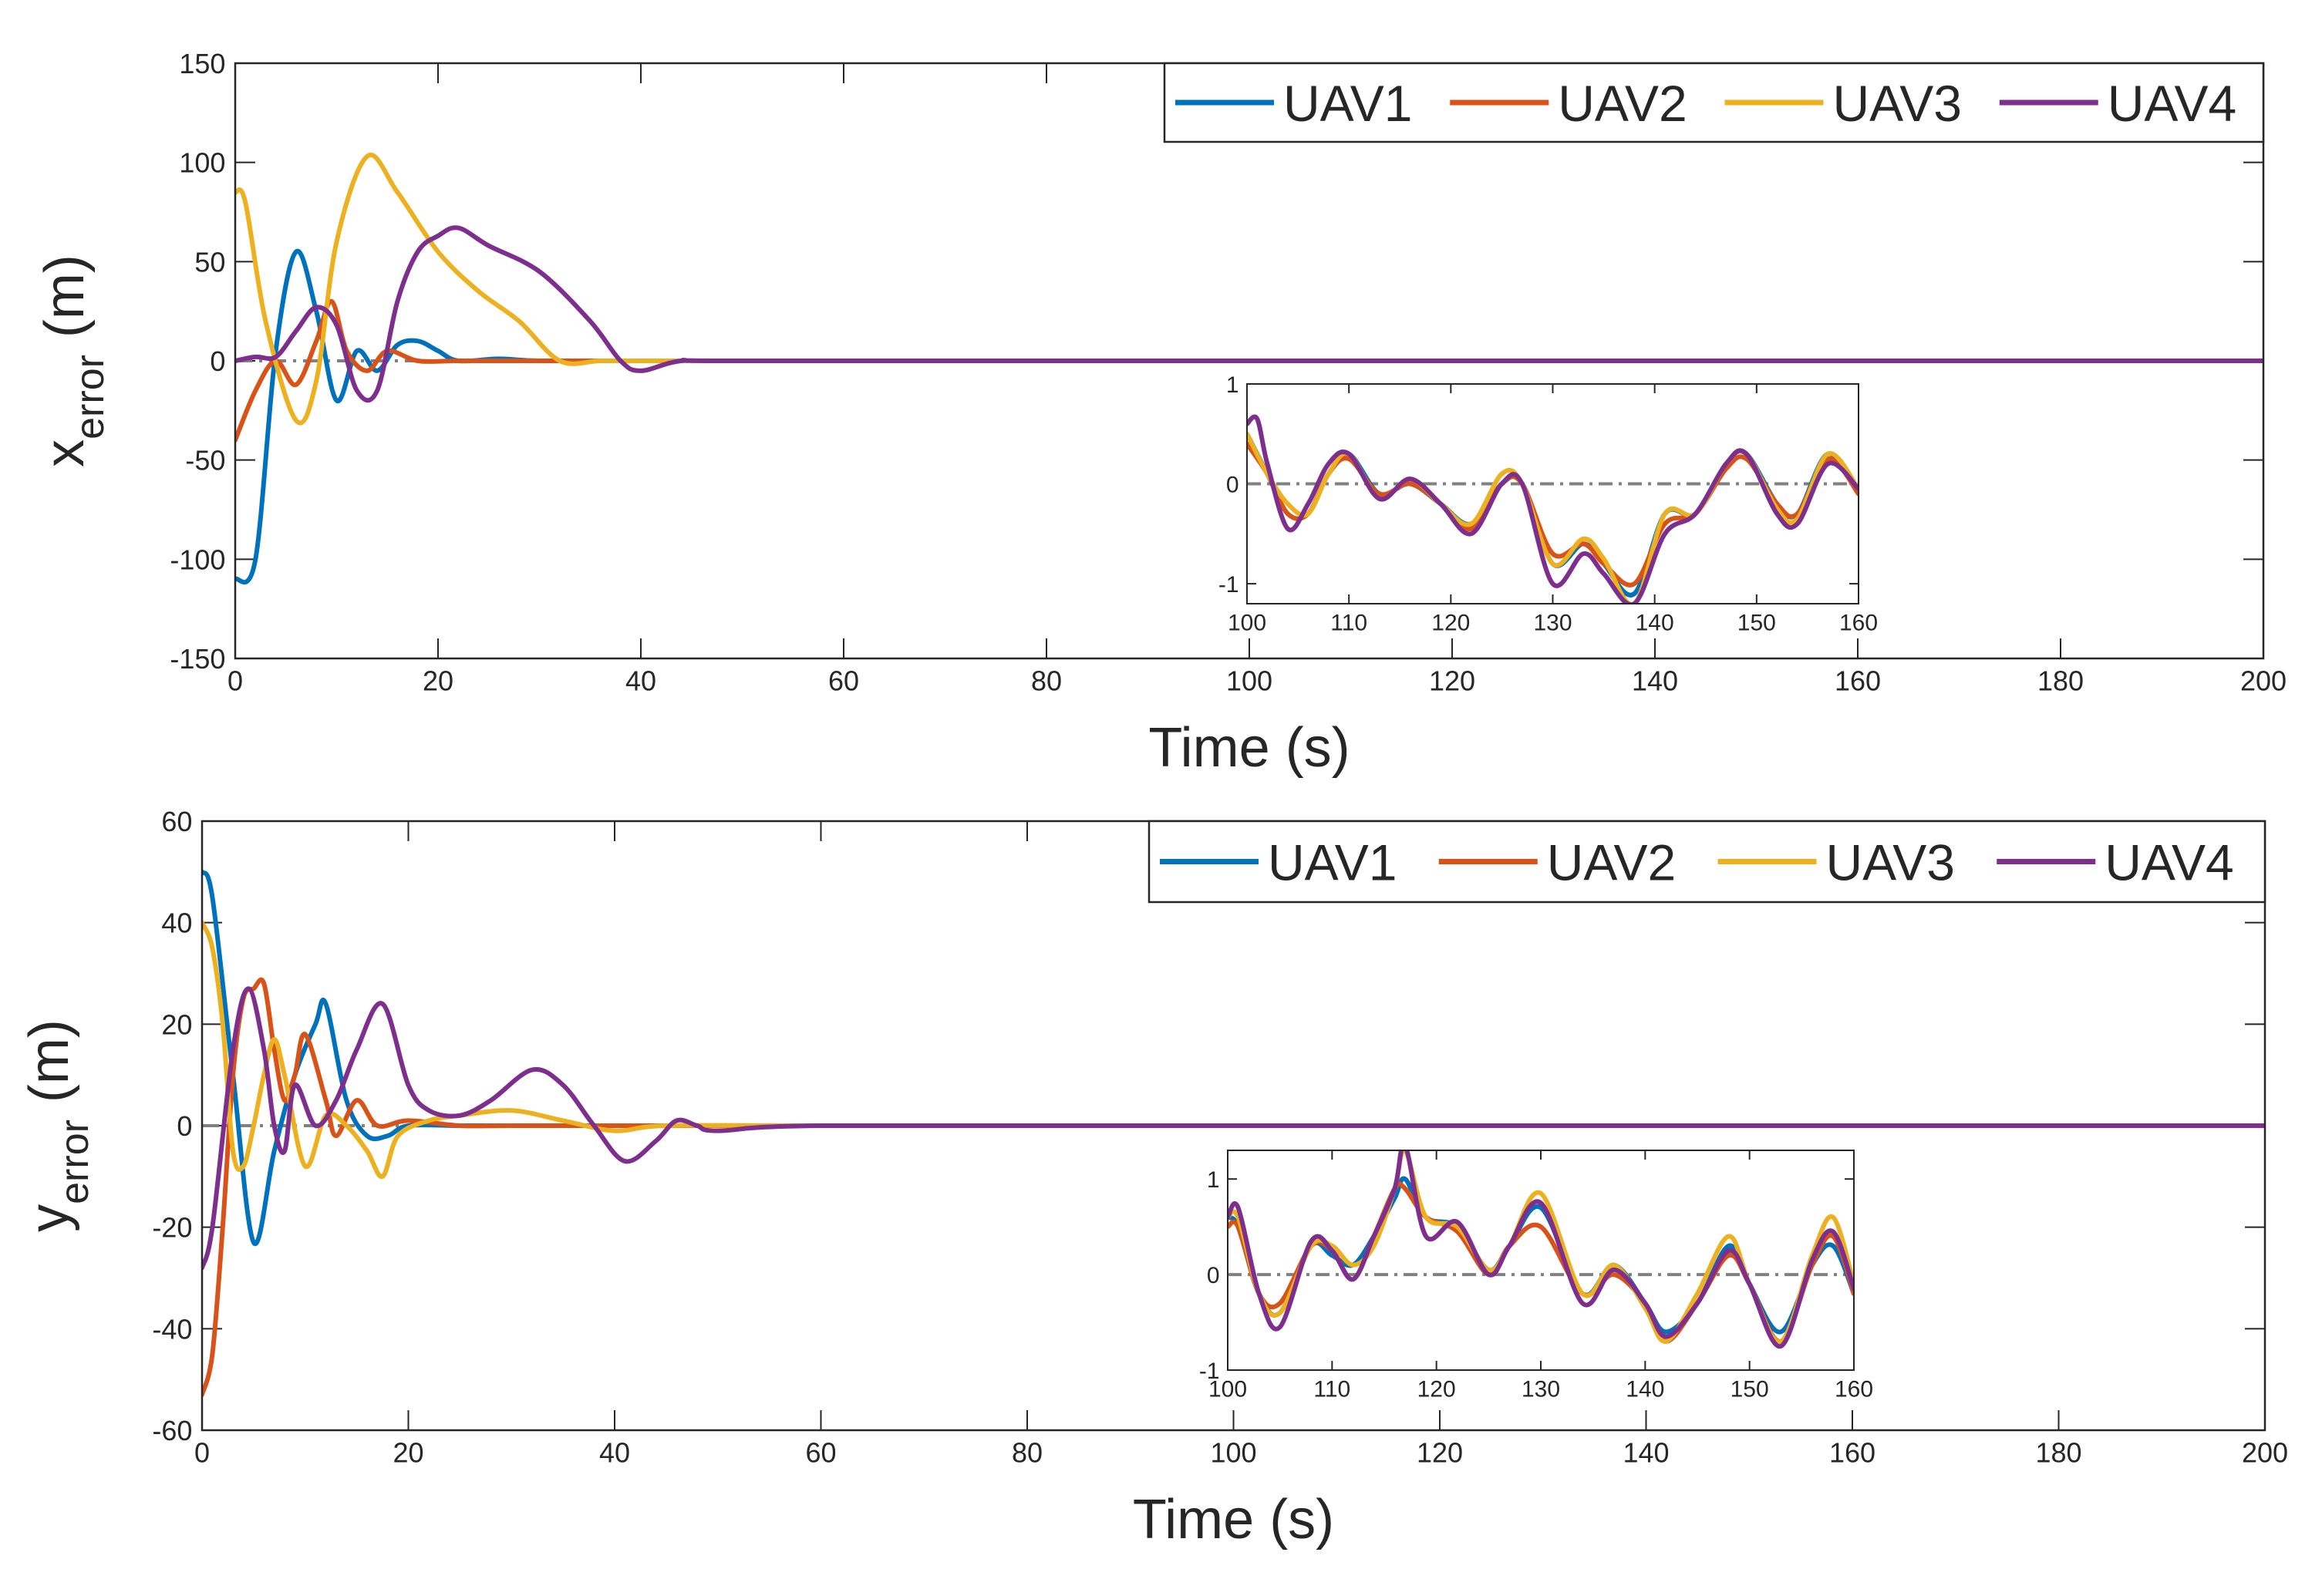  I want to click on y-tick-label: 100, so click(202, 163).